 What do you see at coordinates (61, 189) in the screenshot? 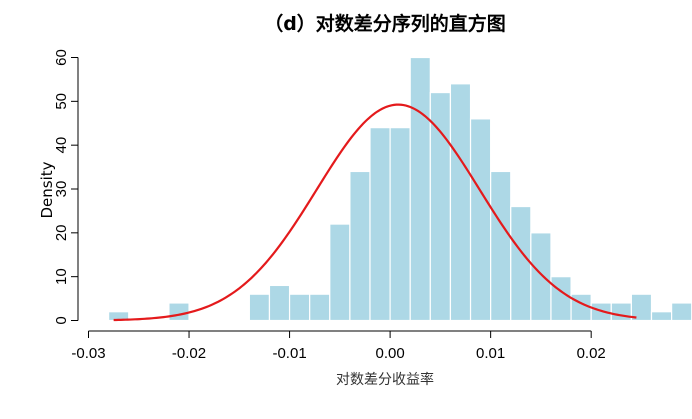
I see `y-tick-label: 30` at bounding box center [61, 189].